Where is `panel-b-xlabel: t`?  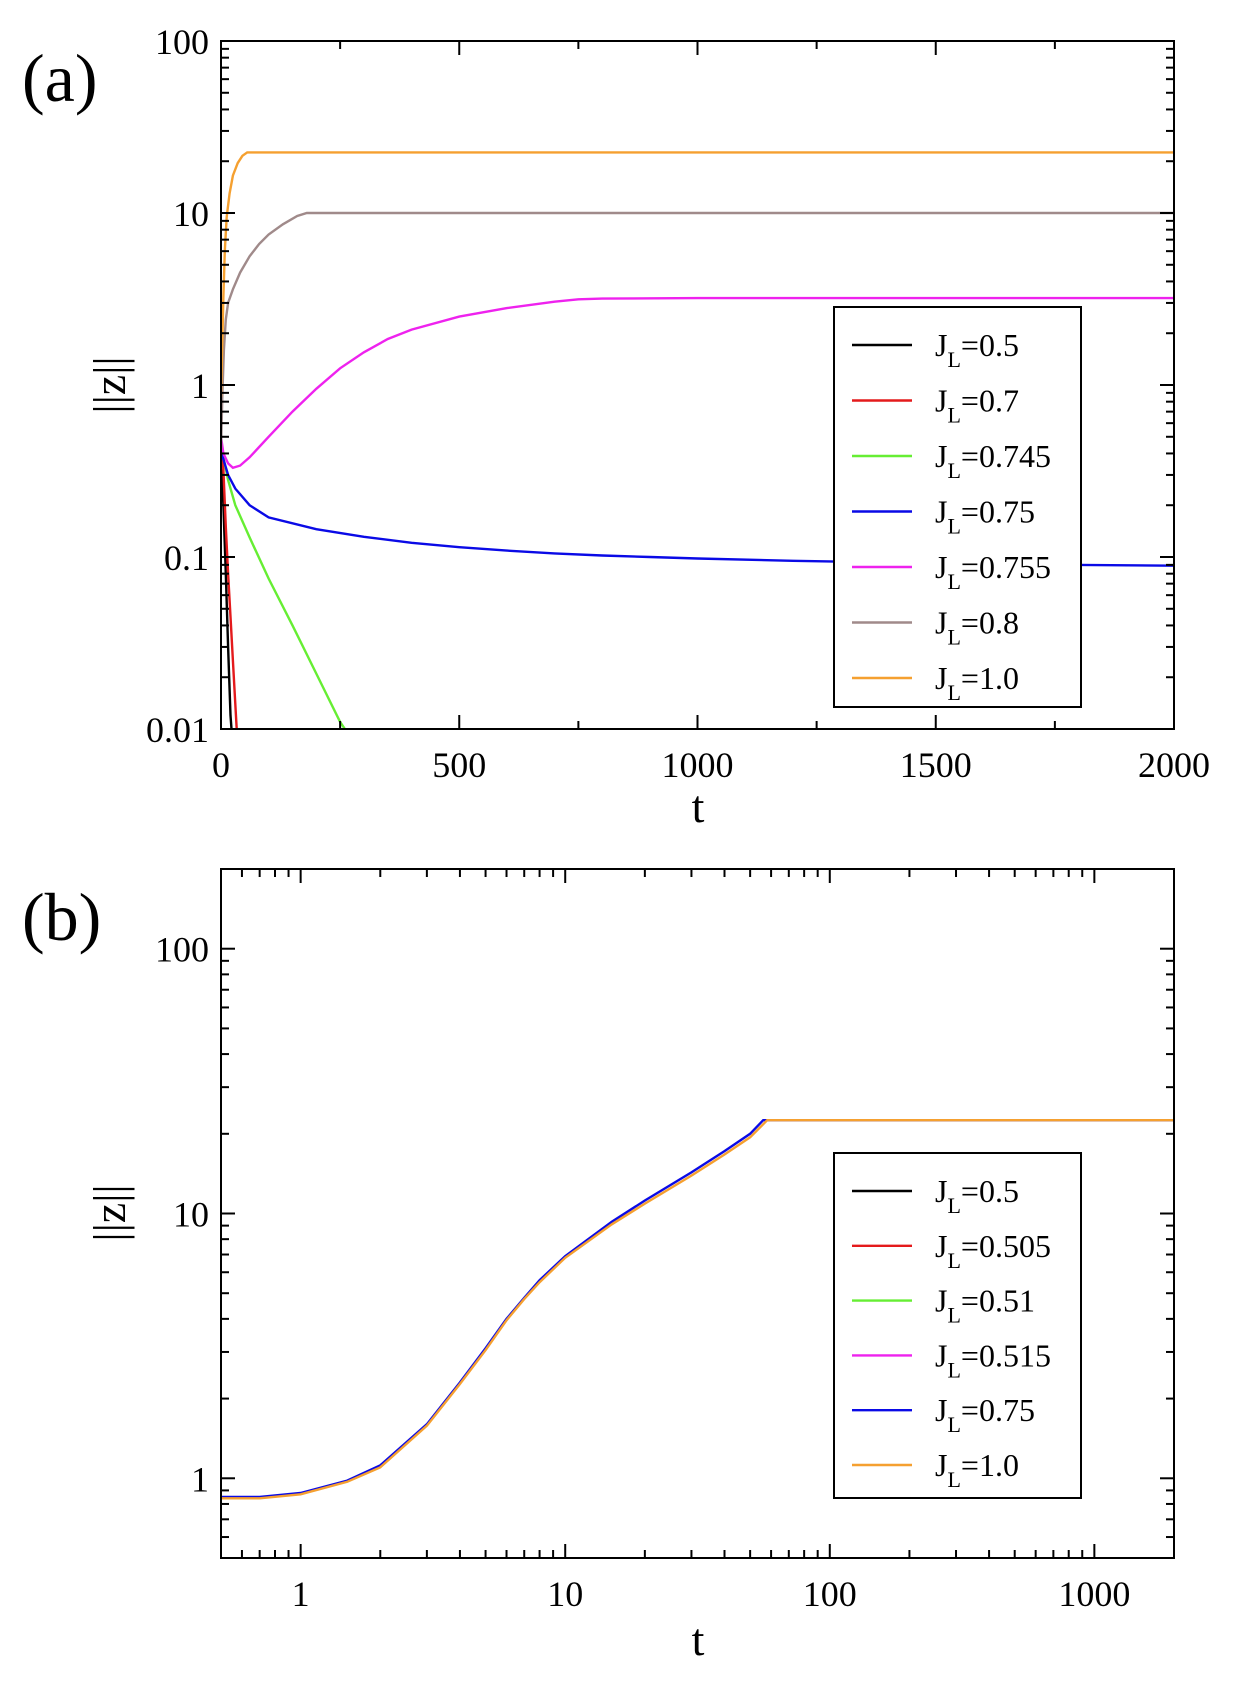 panel-b-xlabel: t is located at coordinates (698, 1639).